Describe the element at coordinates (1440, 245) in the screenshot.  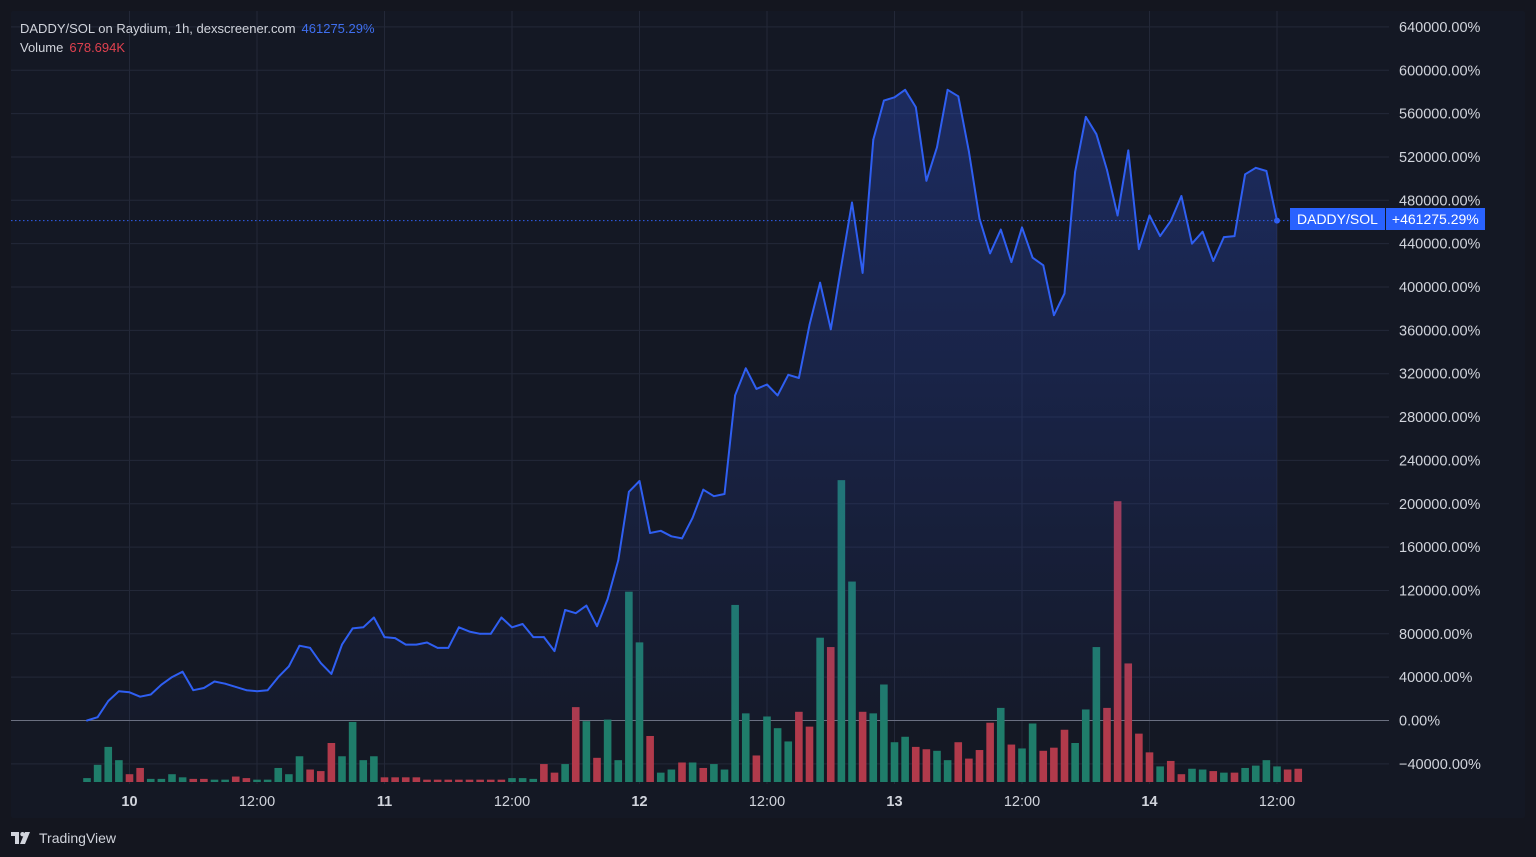
I see `y-tick-label: 440000.00%` at that location.